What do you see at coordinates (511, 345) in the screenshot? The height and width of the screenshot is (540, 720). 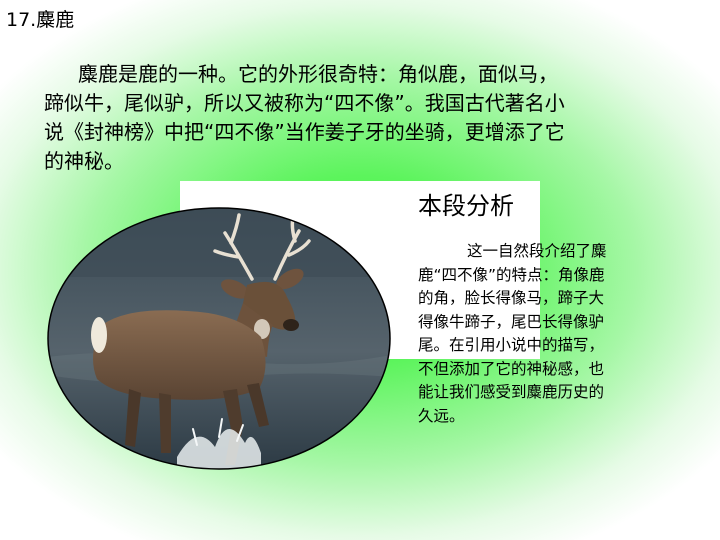 I see `analysis-line: 尾。在引用小说中的描写，` at bounding box center [511, 345].